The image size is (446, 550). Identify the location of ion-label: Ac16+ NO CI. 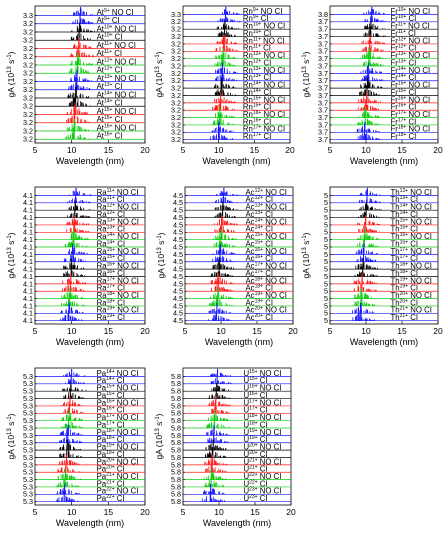
(265, 251).